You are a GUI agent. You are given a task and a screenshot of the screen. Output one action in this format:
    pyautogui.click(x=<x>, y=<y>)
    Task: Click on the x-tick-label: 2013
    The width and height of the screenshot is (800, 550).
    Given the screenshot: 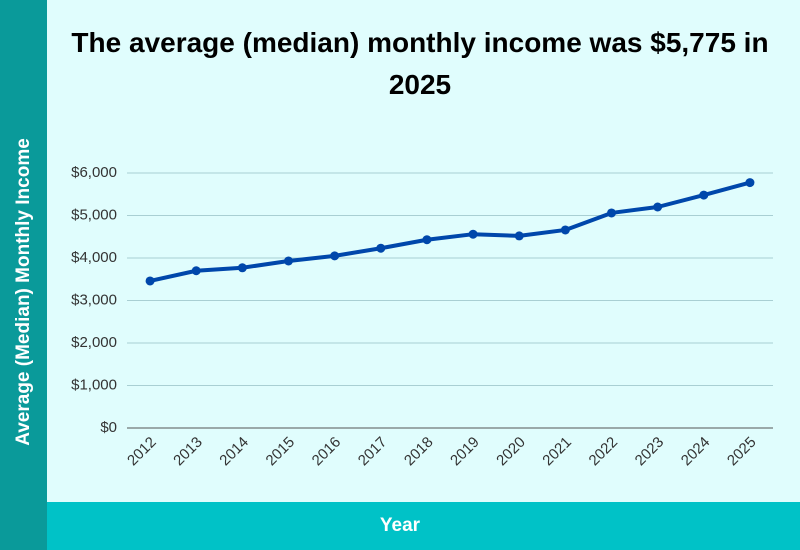 What is the action you would take?
    pyautogui.click(x=188, y=452)
    